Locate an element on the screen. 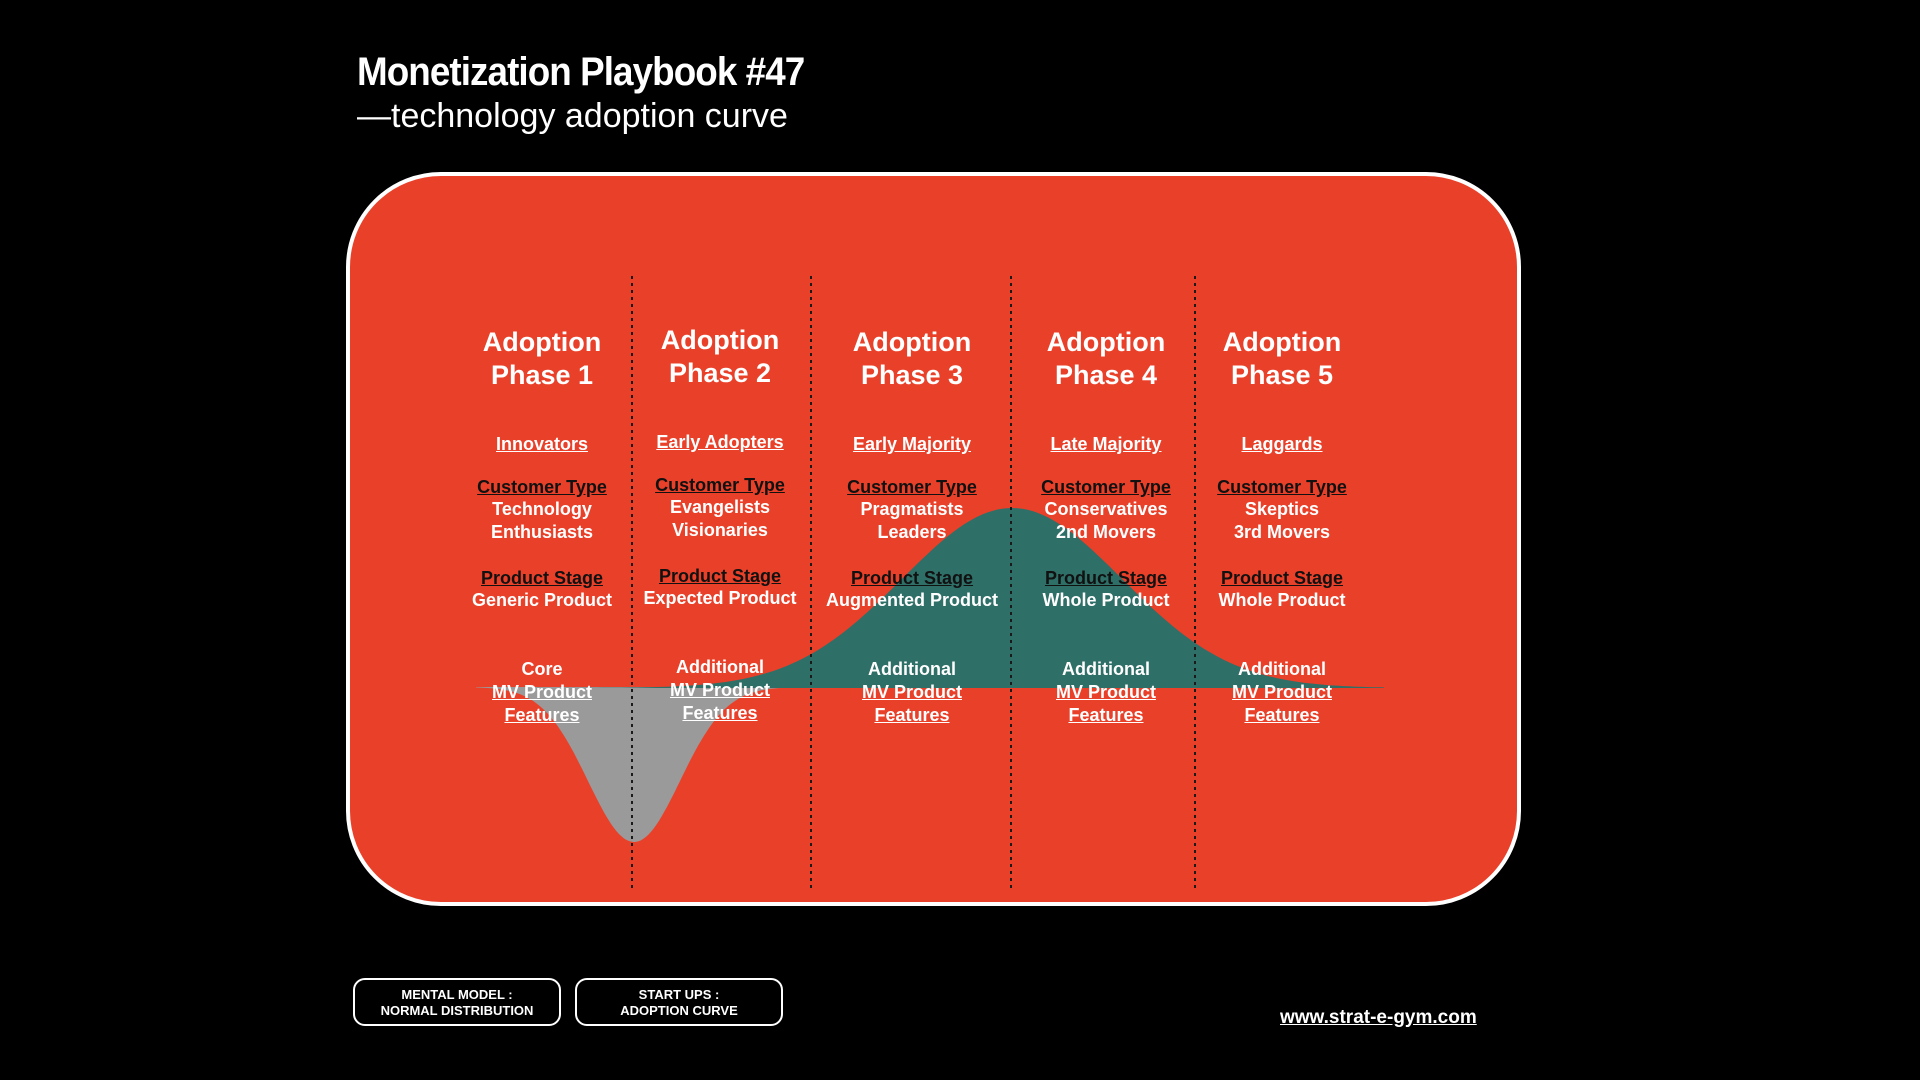  adopter-group: Innovators is located at coordinates (541, 444).